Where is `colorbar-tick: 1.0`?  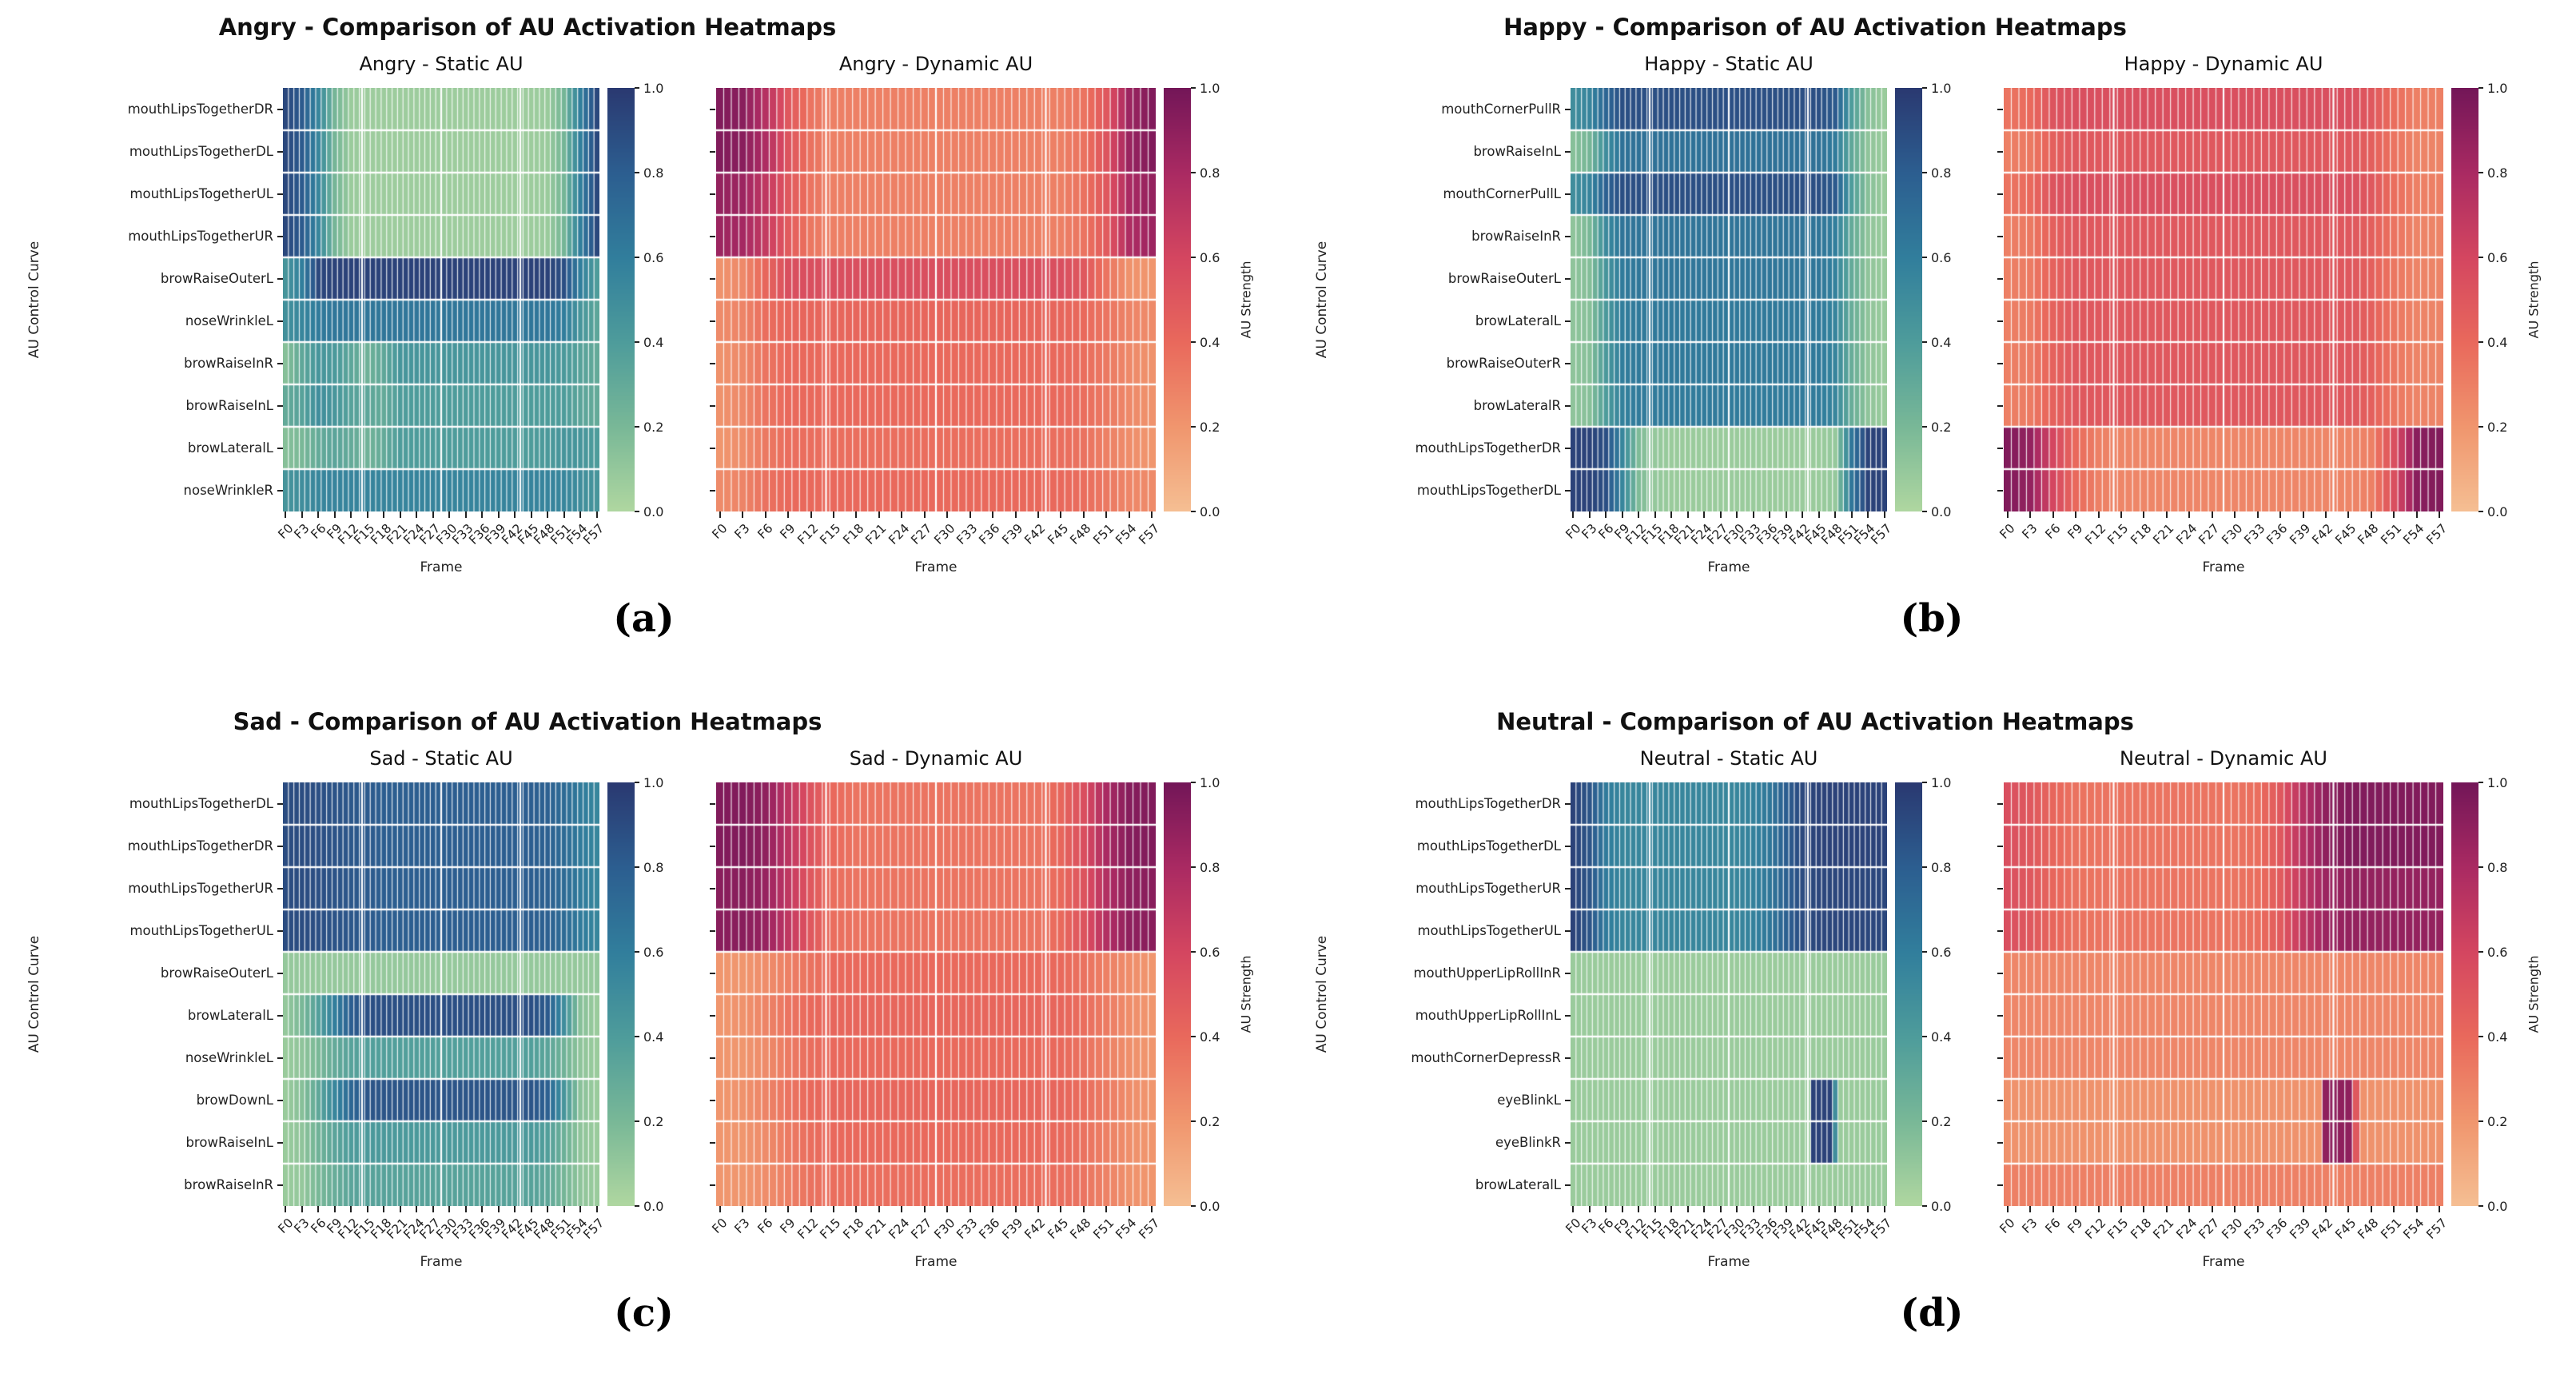
colorbar-tick: 1.0 is located at coordinates (1937, 782).